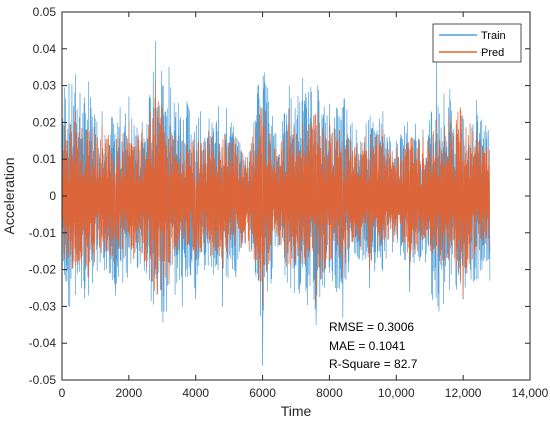  I want to click on annotation-mae: MAE = 0.1041, so click(367, 346).